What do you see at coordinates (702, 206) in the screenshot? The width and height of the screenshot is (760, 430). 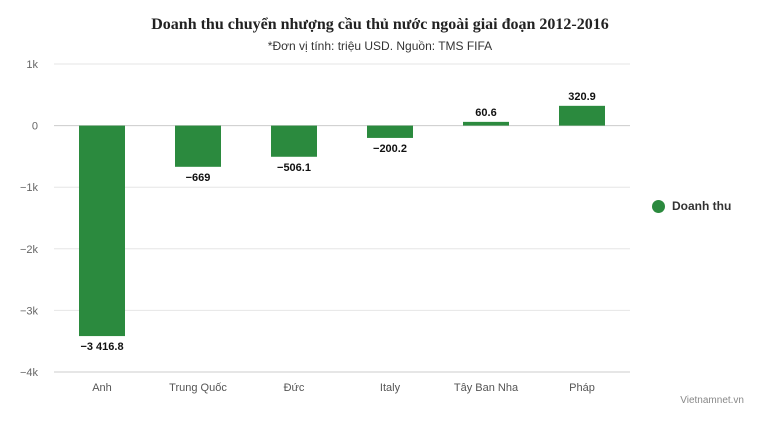 I see `legend-label: Doanh thu` at bounding box center [702, 206].